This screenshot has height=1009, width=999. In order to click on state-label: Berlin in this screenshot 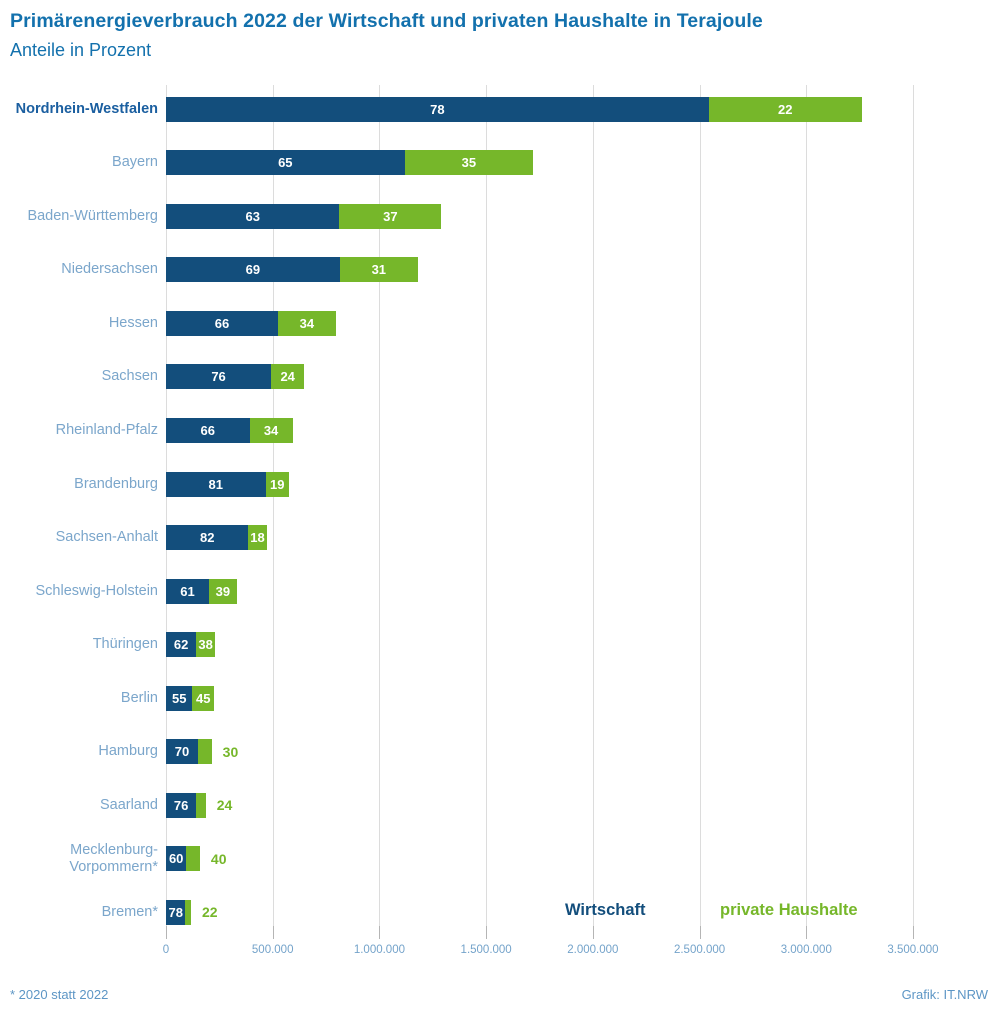, I will do `click(139, 697)`.